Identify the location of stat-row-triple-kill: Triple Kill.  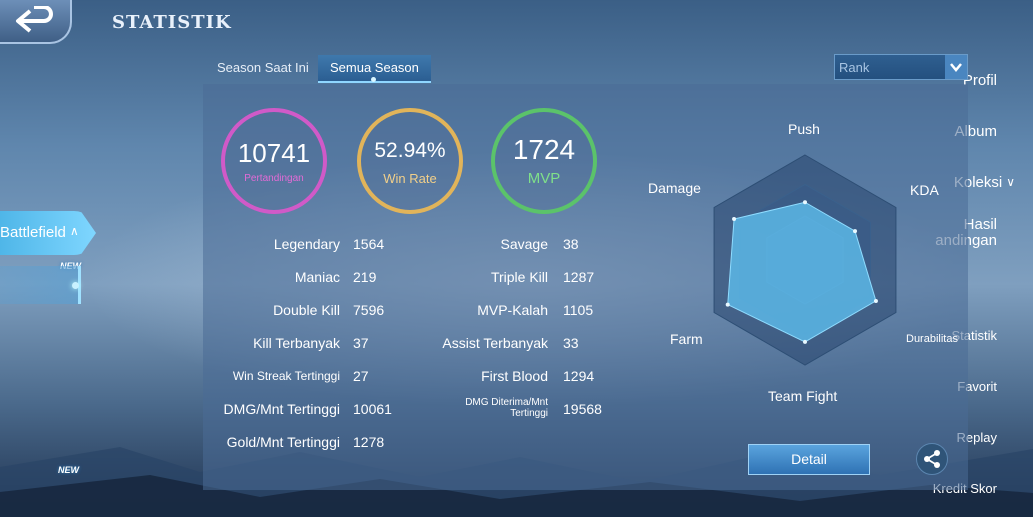
(474, 279).